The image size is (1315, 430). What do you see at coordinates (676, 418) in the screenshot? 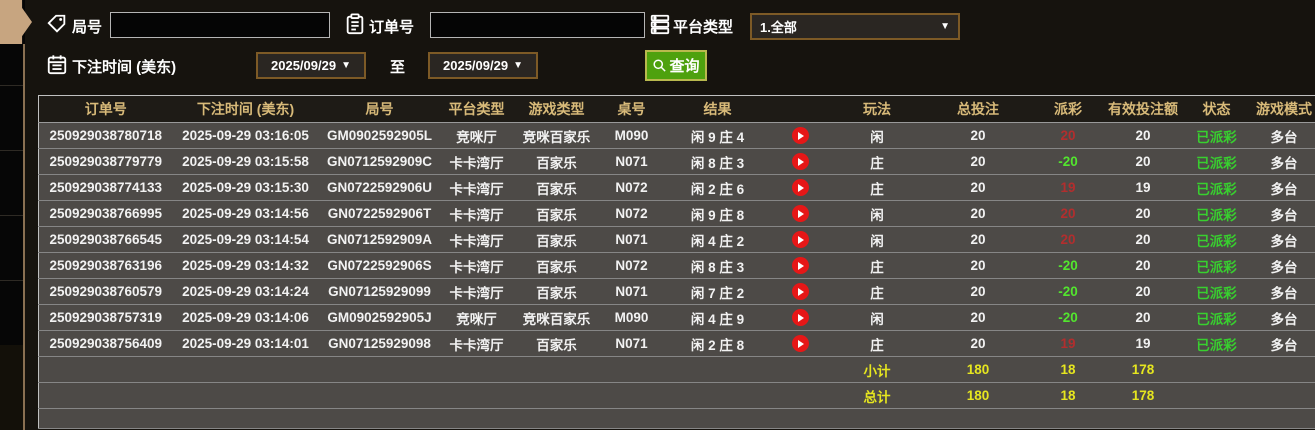
I see `empty-row` at bounding box center [676, 418].